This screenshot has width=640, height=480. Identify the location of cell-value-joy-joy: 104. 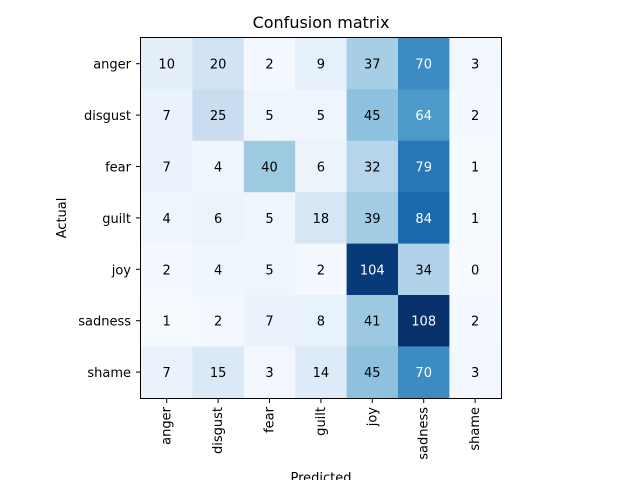
(372, 270).